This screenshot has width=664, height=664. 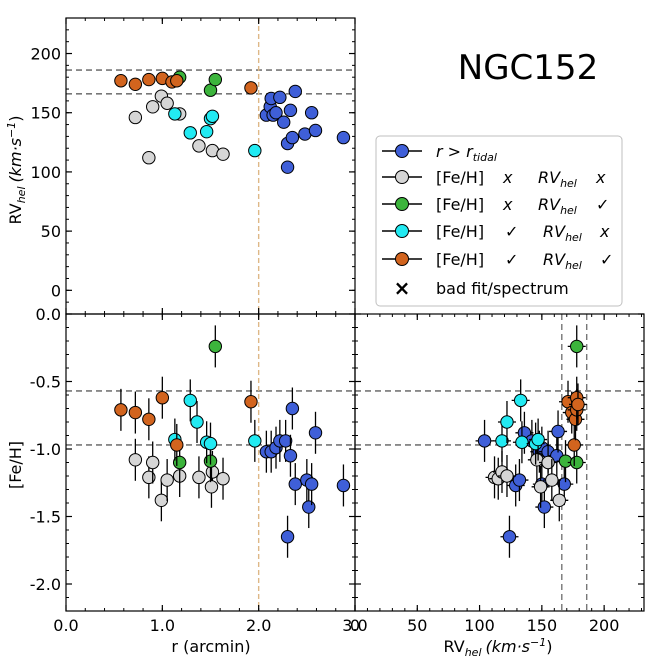 What do you see at coordinates (454, 646) in the screenshot?
I see `rvhel-axis-label-main: RV` at bounding box center [454, 646].